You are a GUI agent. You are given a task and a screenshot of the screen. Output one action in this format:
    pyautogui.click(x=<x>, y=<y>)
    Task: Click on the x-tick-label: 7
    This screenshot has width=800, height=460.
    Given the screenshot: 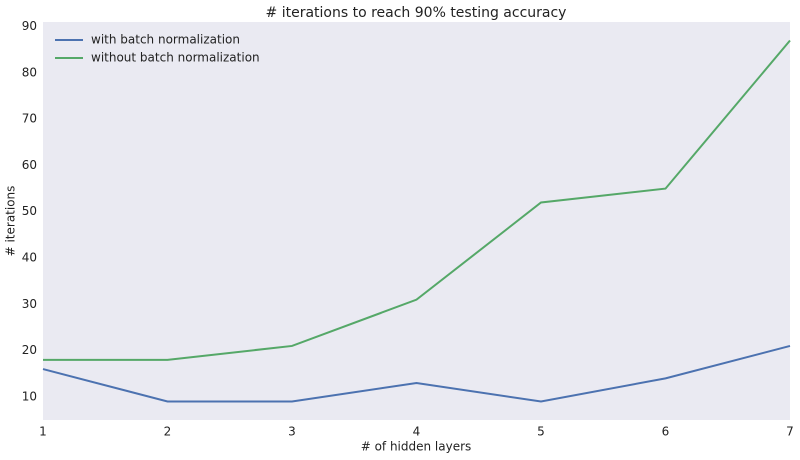 What is the action you would take?
    pyautogui.click(x=790, y=432)
    